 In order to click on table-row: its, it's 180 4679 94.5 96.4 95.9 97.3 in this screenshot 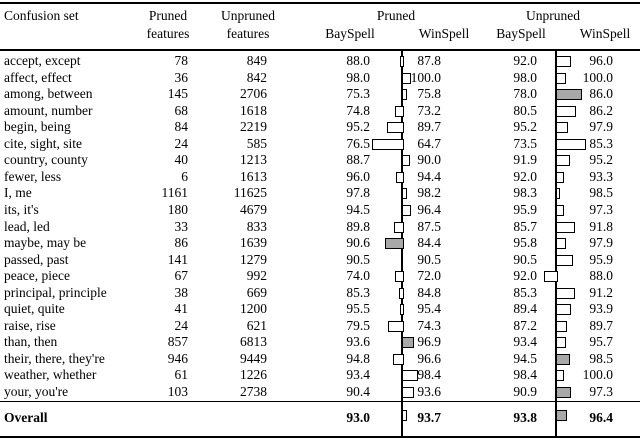, I will do `click(320, 210)`.